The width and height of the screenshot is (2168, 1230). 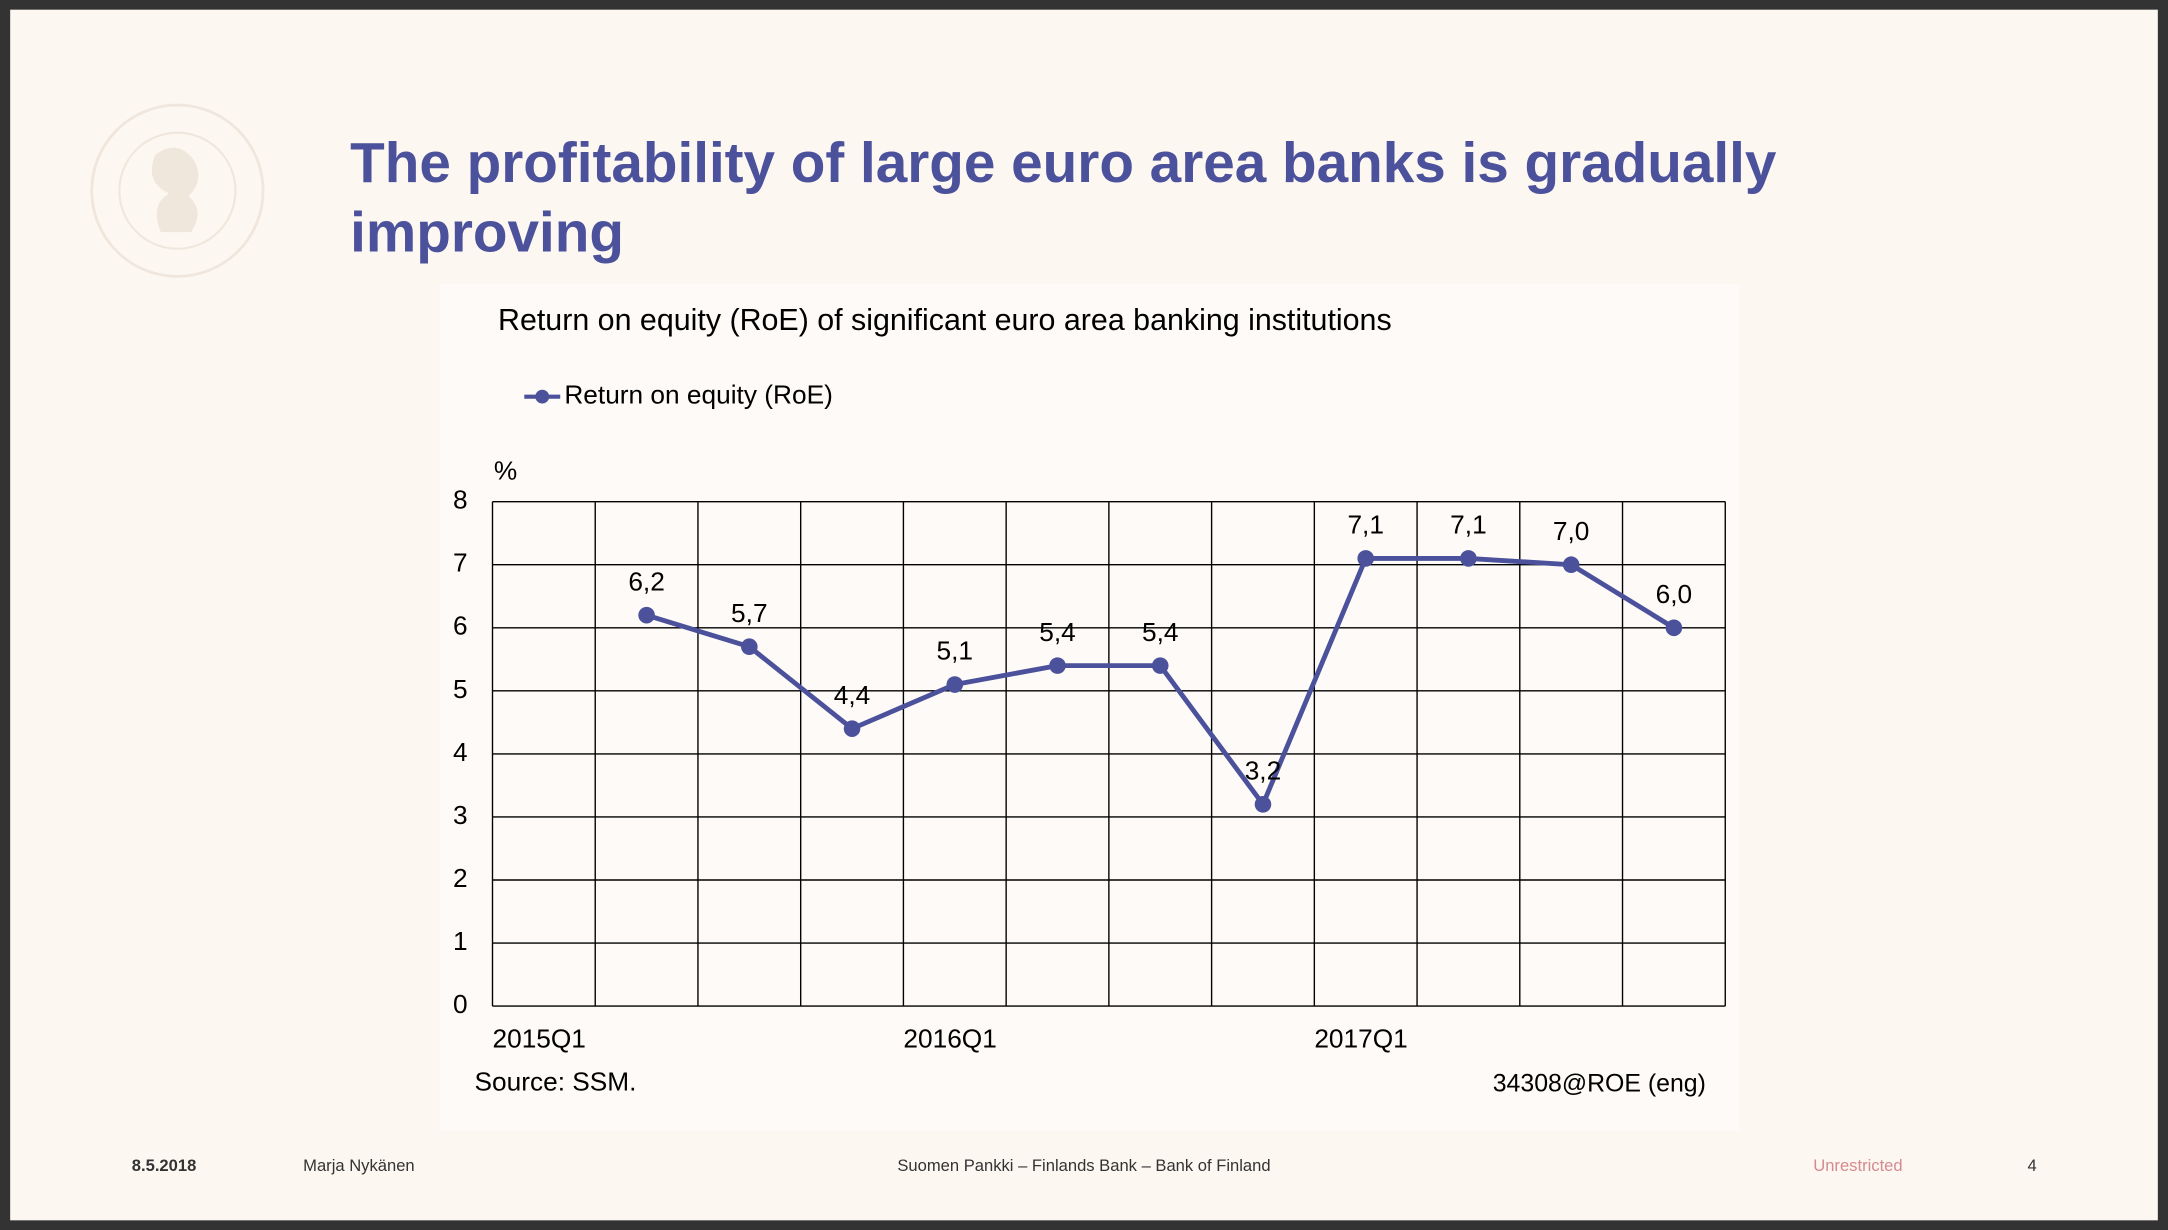 What do you see at coordinates (542, 396) in the screenshot?
I see `legend-marker` at bounding box center [542, 396].